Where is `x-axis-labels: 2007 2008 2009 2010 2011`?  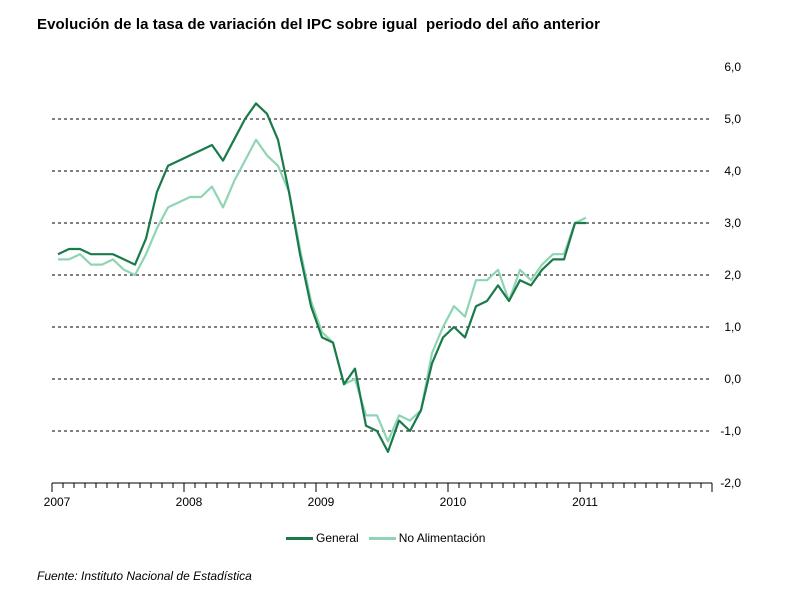 x-axis-labels: 2007 2008 2009 2010 2011 is located at coordinates (321, 502).